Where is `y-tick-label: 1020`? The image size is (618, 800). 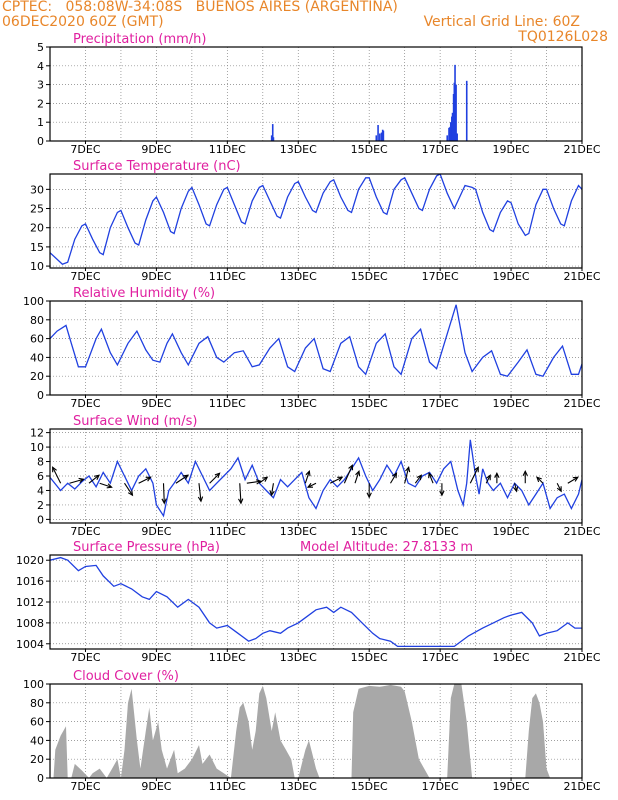 y-tick-label: 1020 is located at coordinates (30, 560).